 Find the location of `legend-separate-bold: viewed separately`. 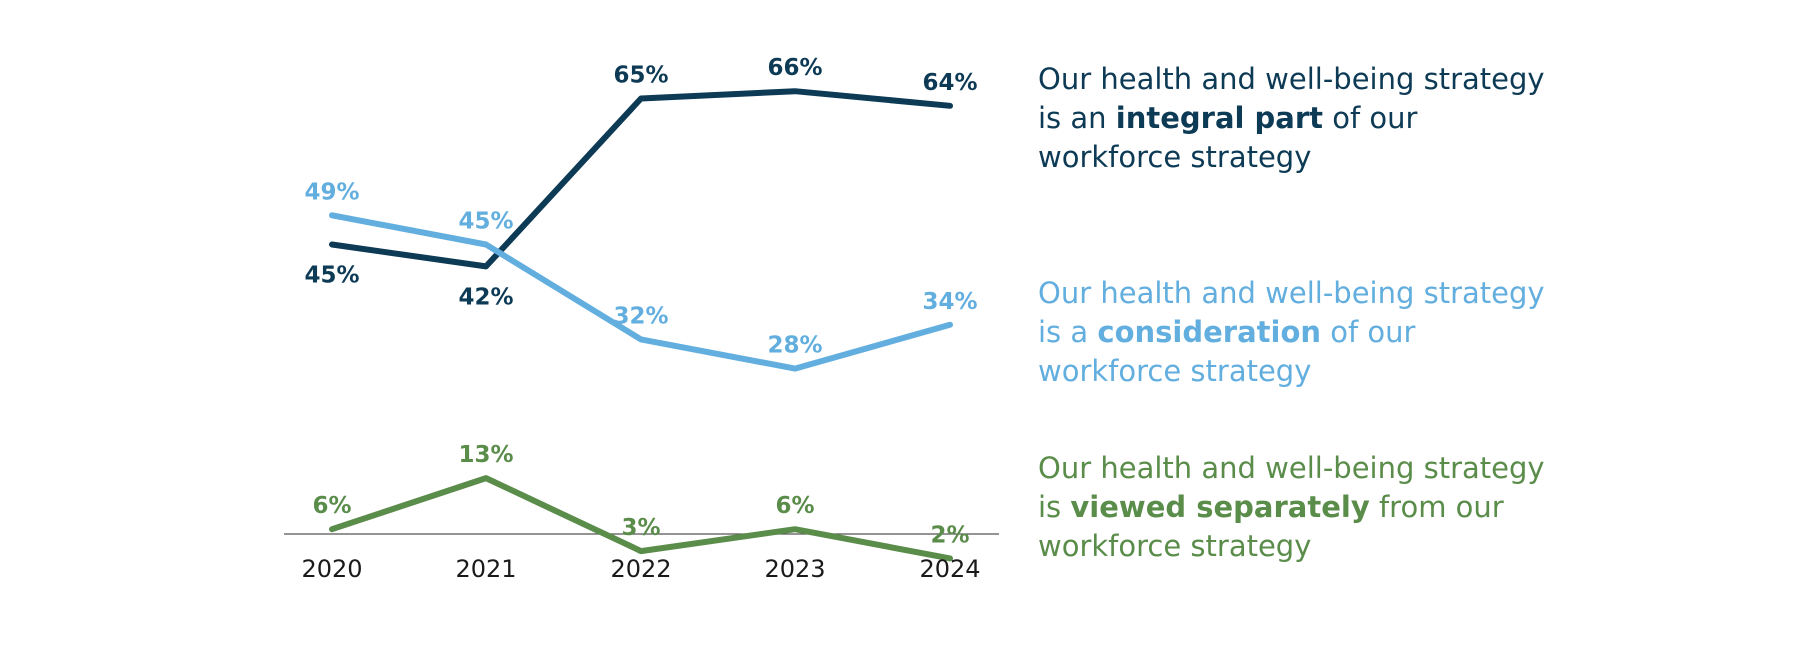

legend-separate-bold: viewed separately is located at coordinates (1220, 507).